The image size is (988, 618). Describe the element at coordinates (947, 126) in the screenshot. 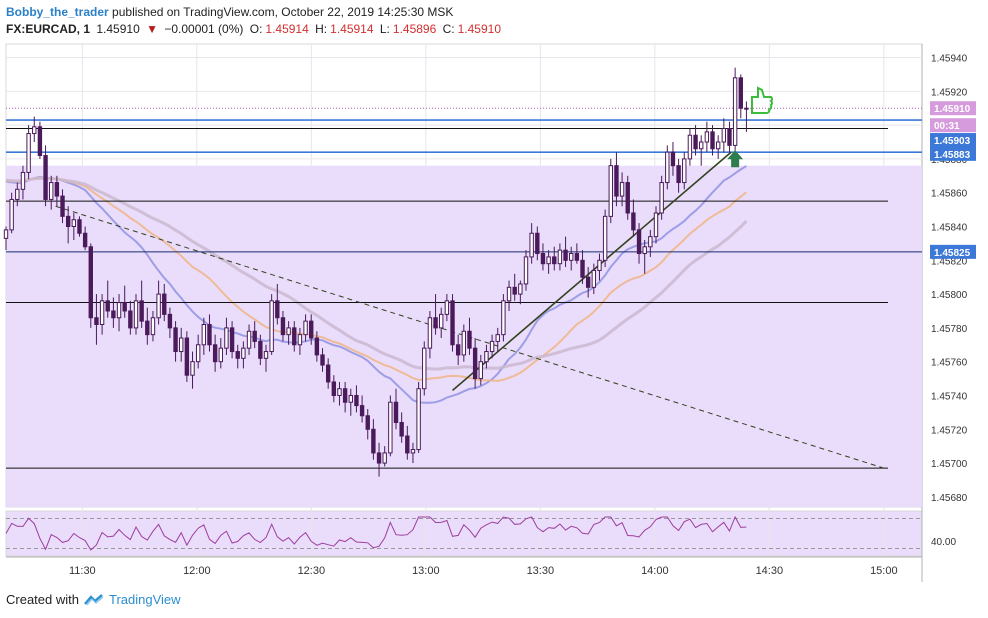

I see `price-label-text: 00:31` at that location.